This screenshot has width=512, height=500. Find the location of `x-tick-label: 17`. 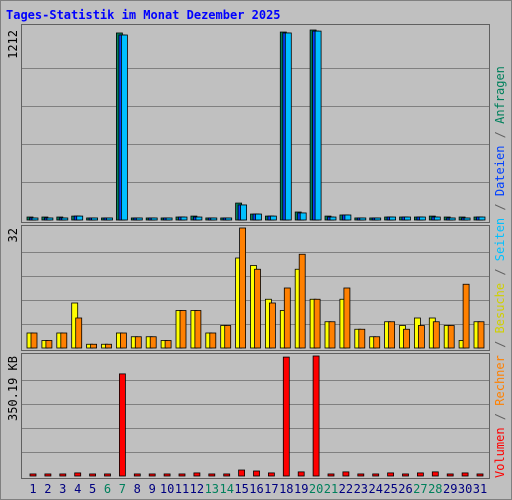

x-tick-label: 17 is located at coordinates (271, 489).